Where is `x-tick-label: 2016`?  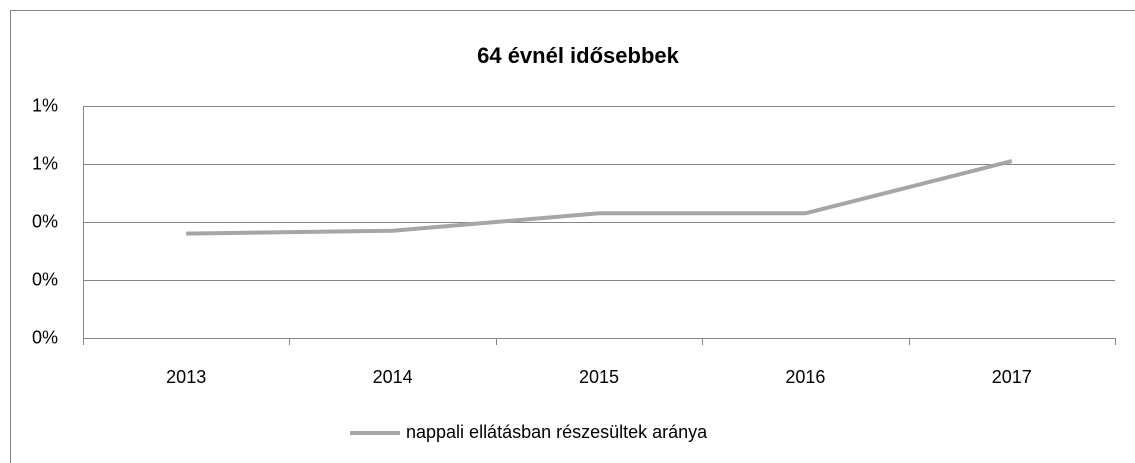
x-tick-label: 2016 is located at coordinates (805, 377).